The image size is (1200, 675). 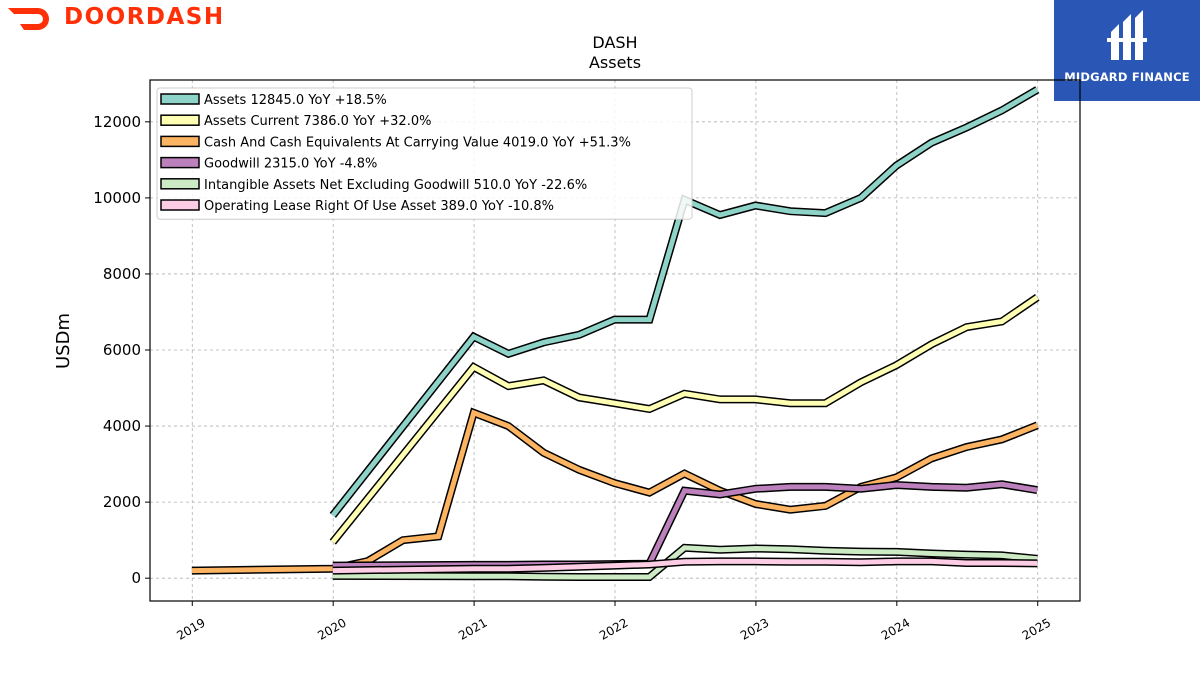 I want to click on doordash-wordmark: DOORDASH, so click(x=144, y=17).